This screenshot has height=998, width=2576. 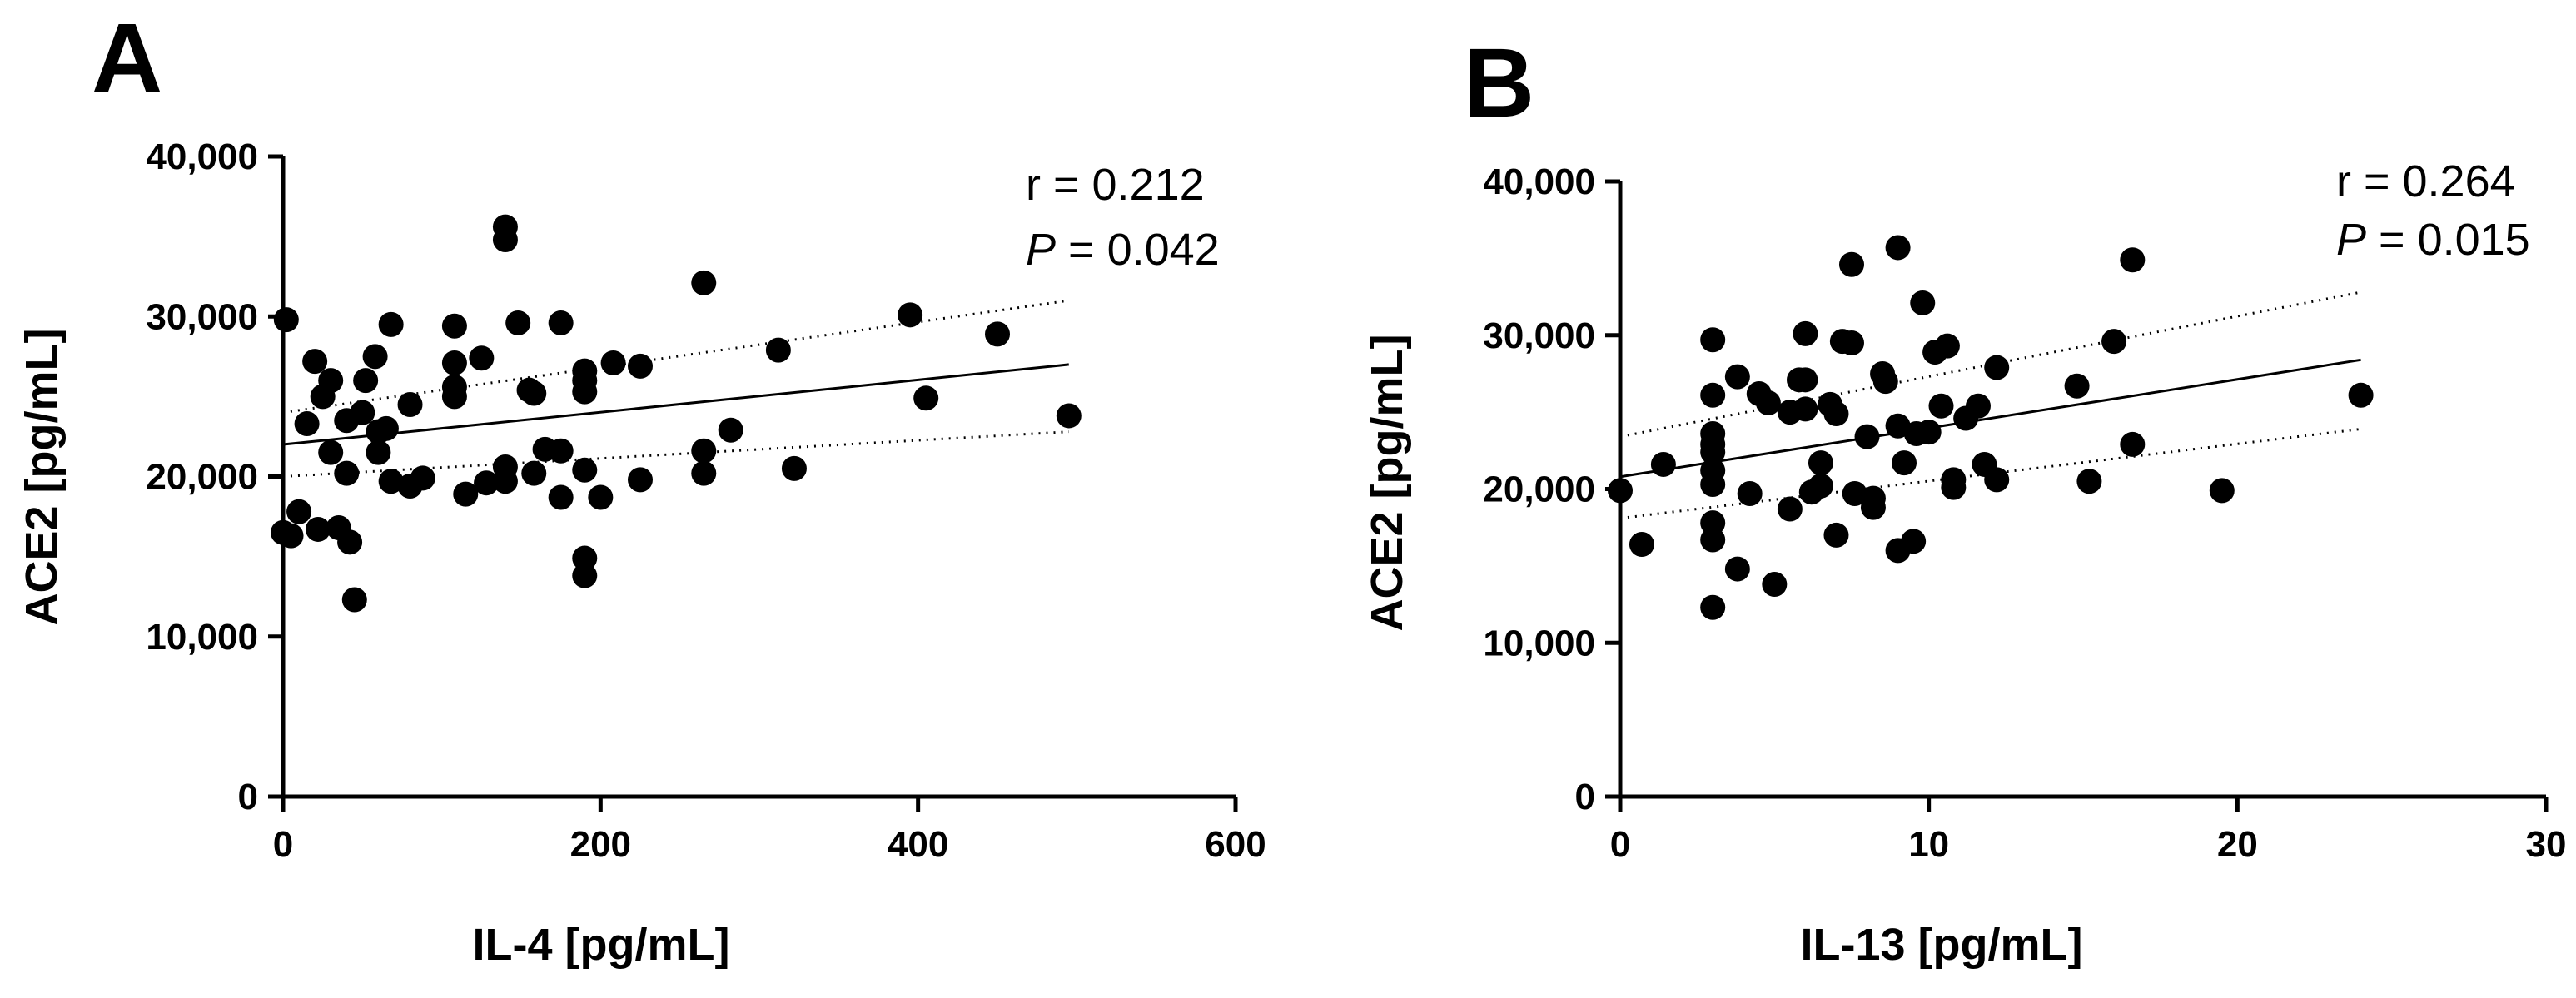 I want to click on y-tick-label: 30,000, so click(x=202, y=316).